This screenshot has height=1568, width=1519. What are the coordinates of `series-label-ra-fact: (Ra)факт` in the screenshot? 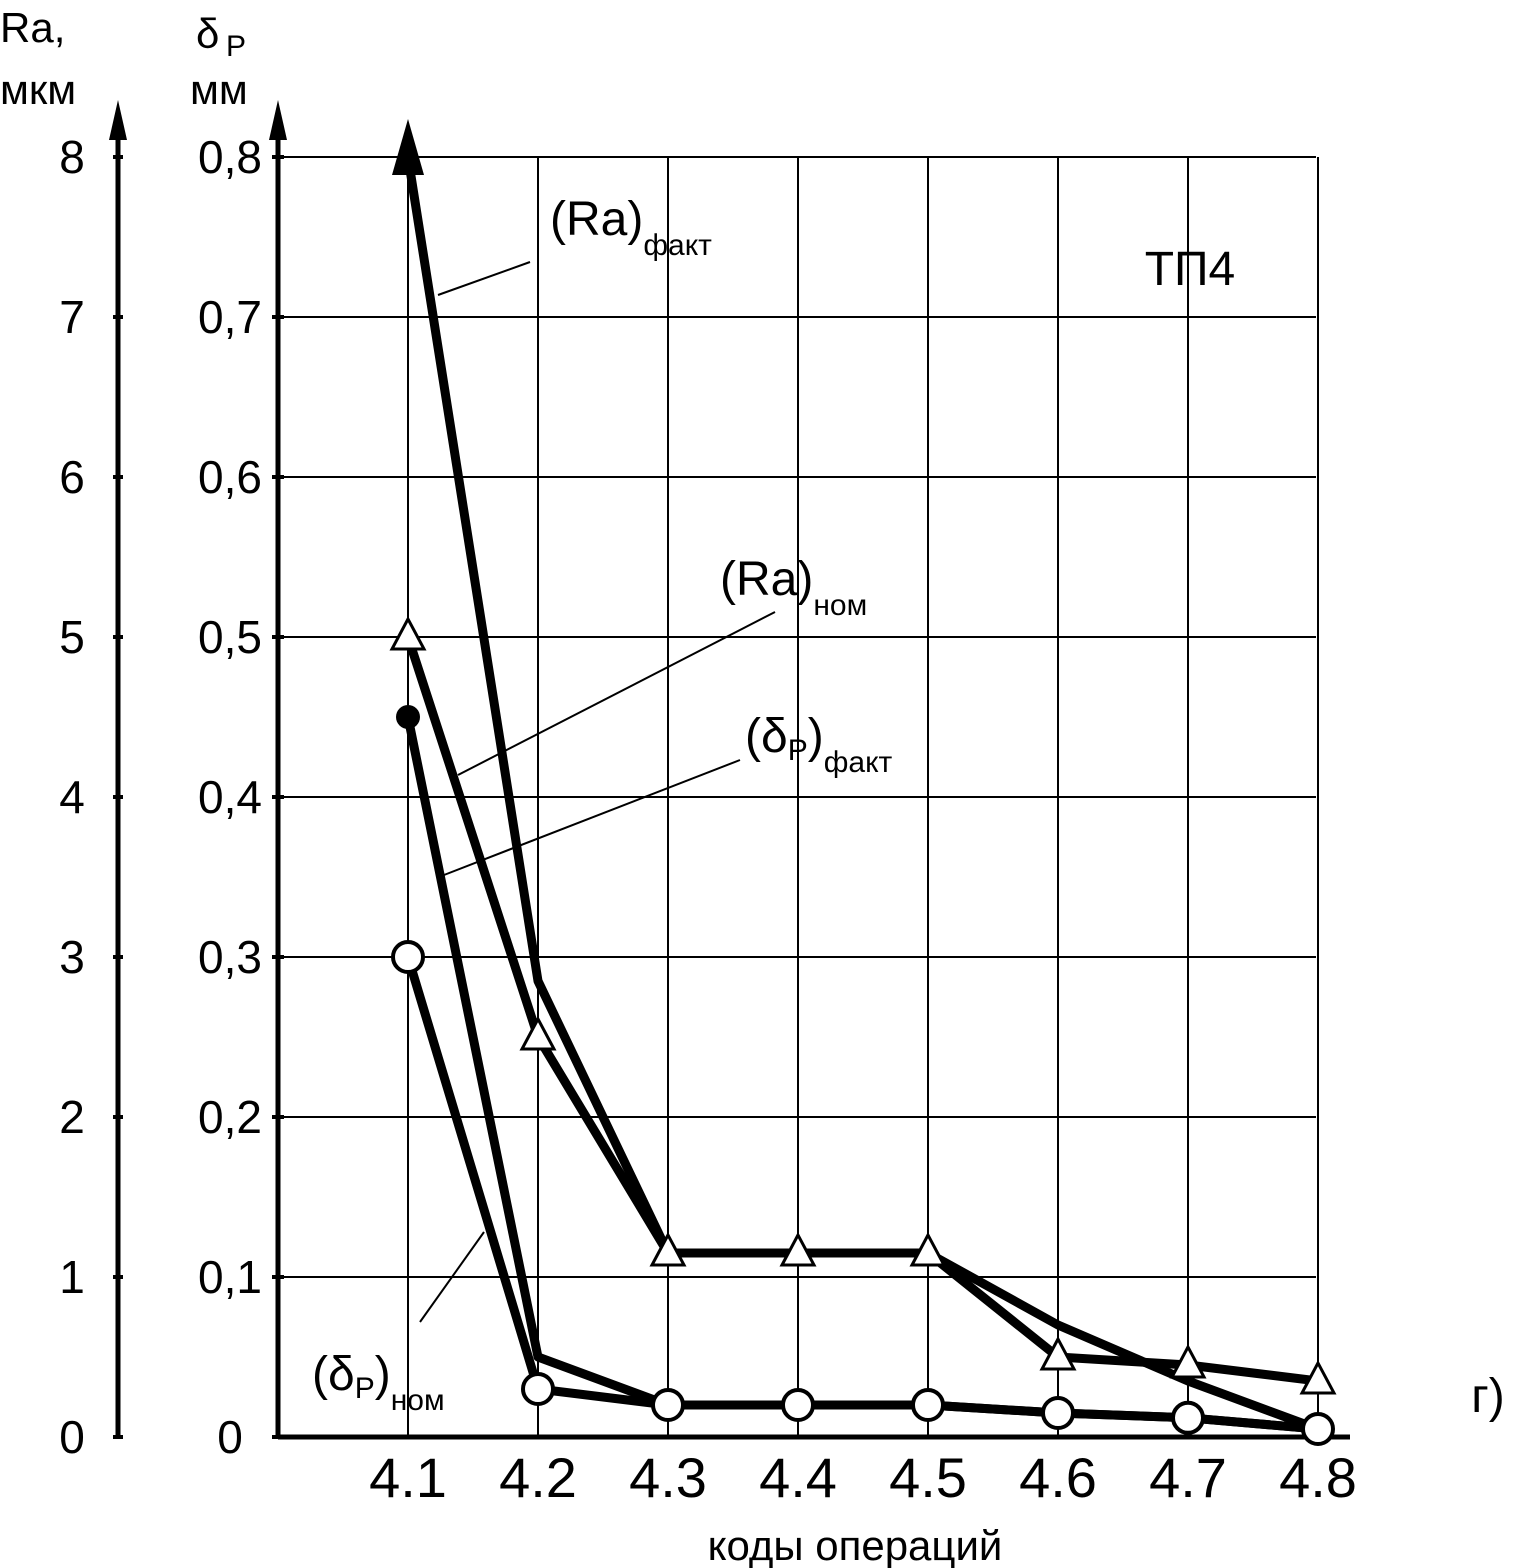 It's located at (631, 227).